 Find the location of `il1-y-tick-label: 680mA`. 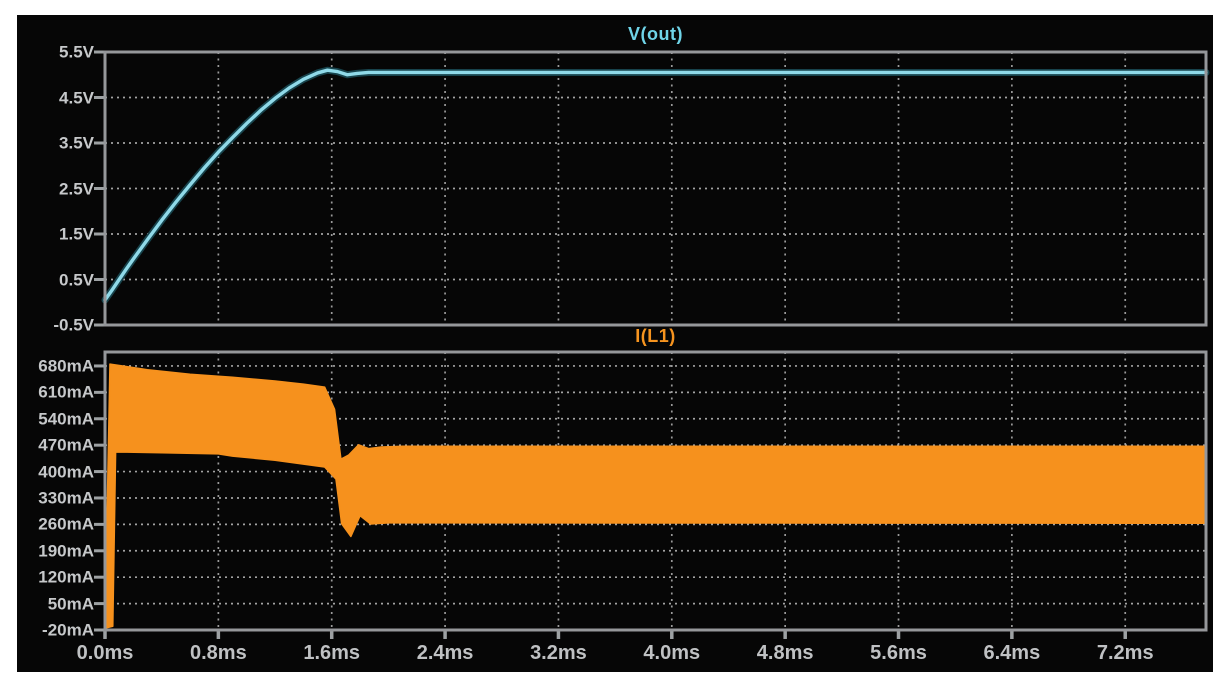

il1-y-tick-label: 680mA is located at coordinates (66, 366).